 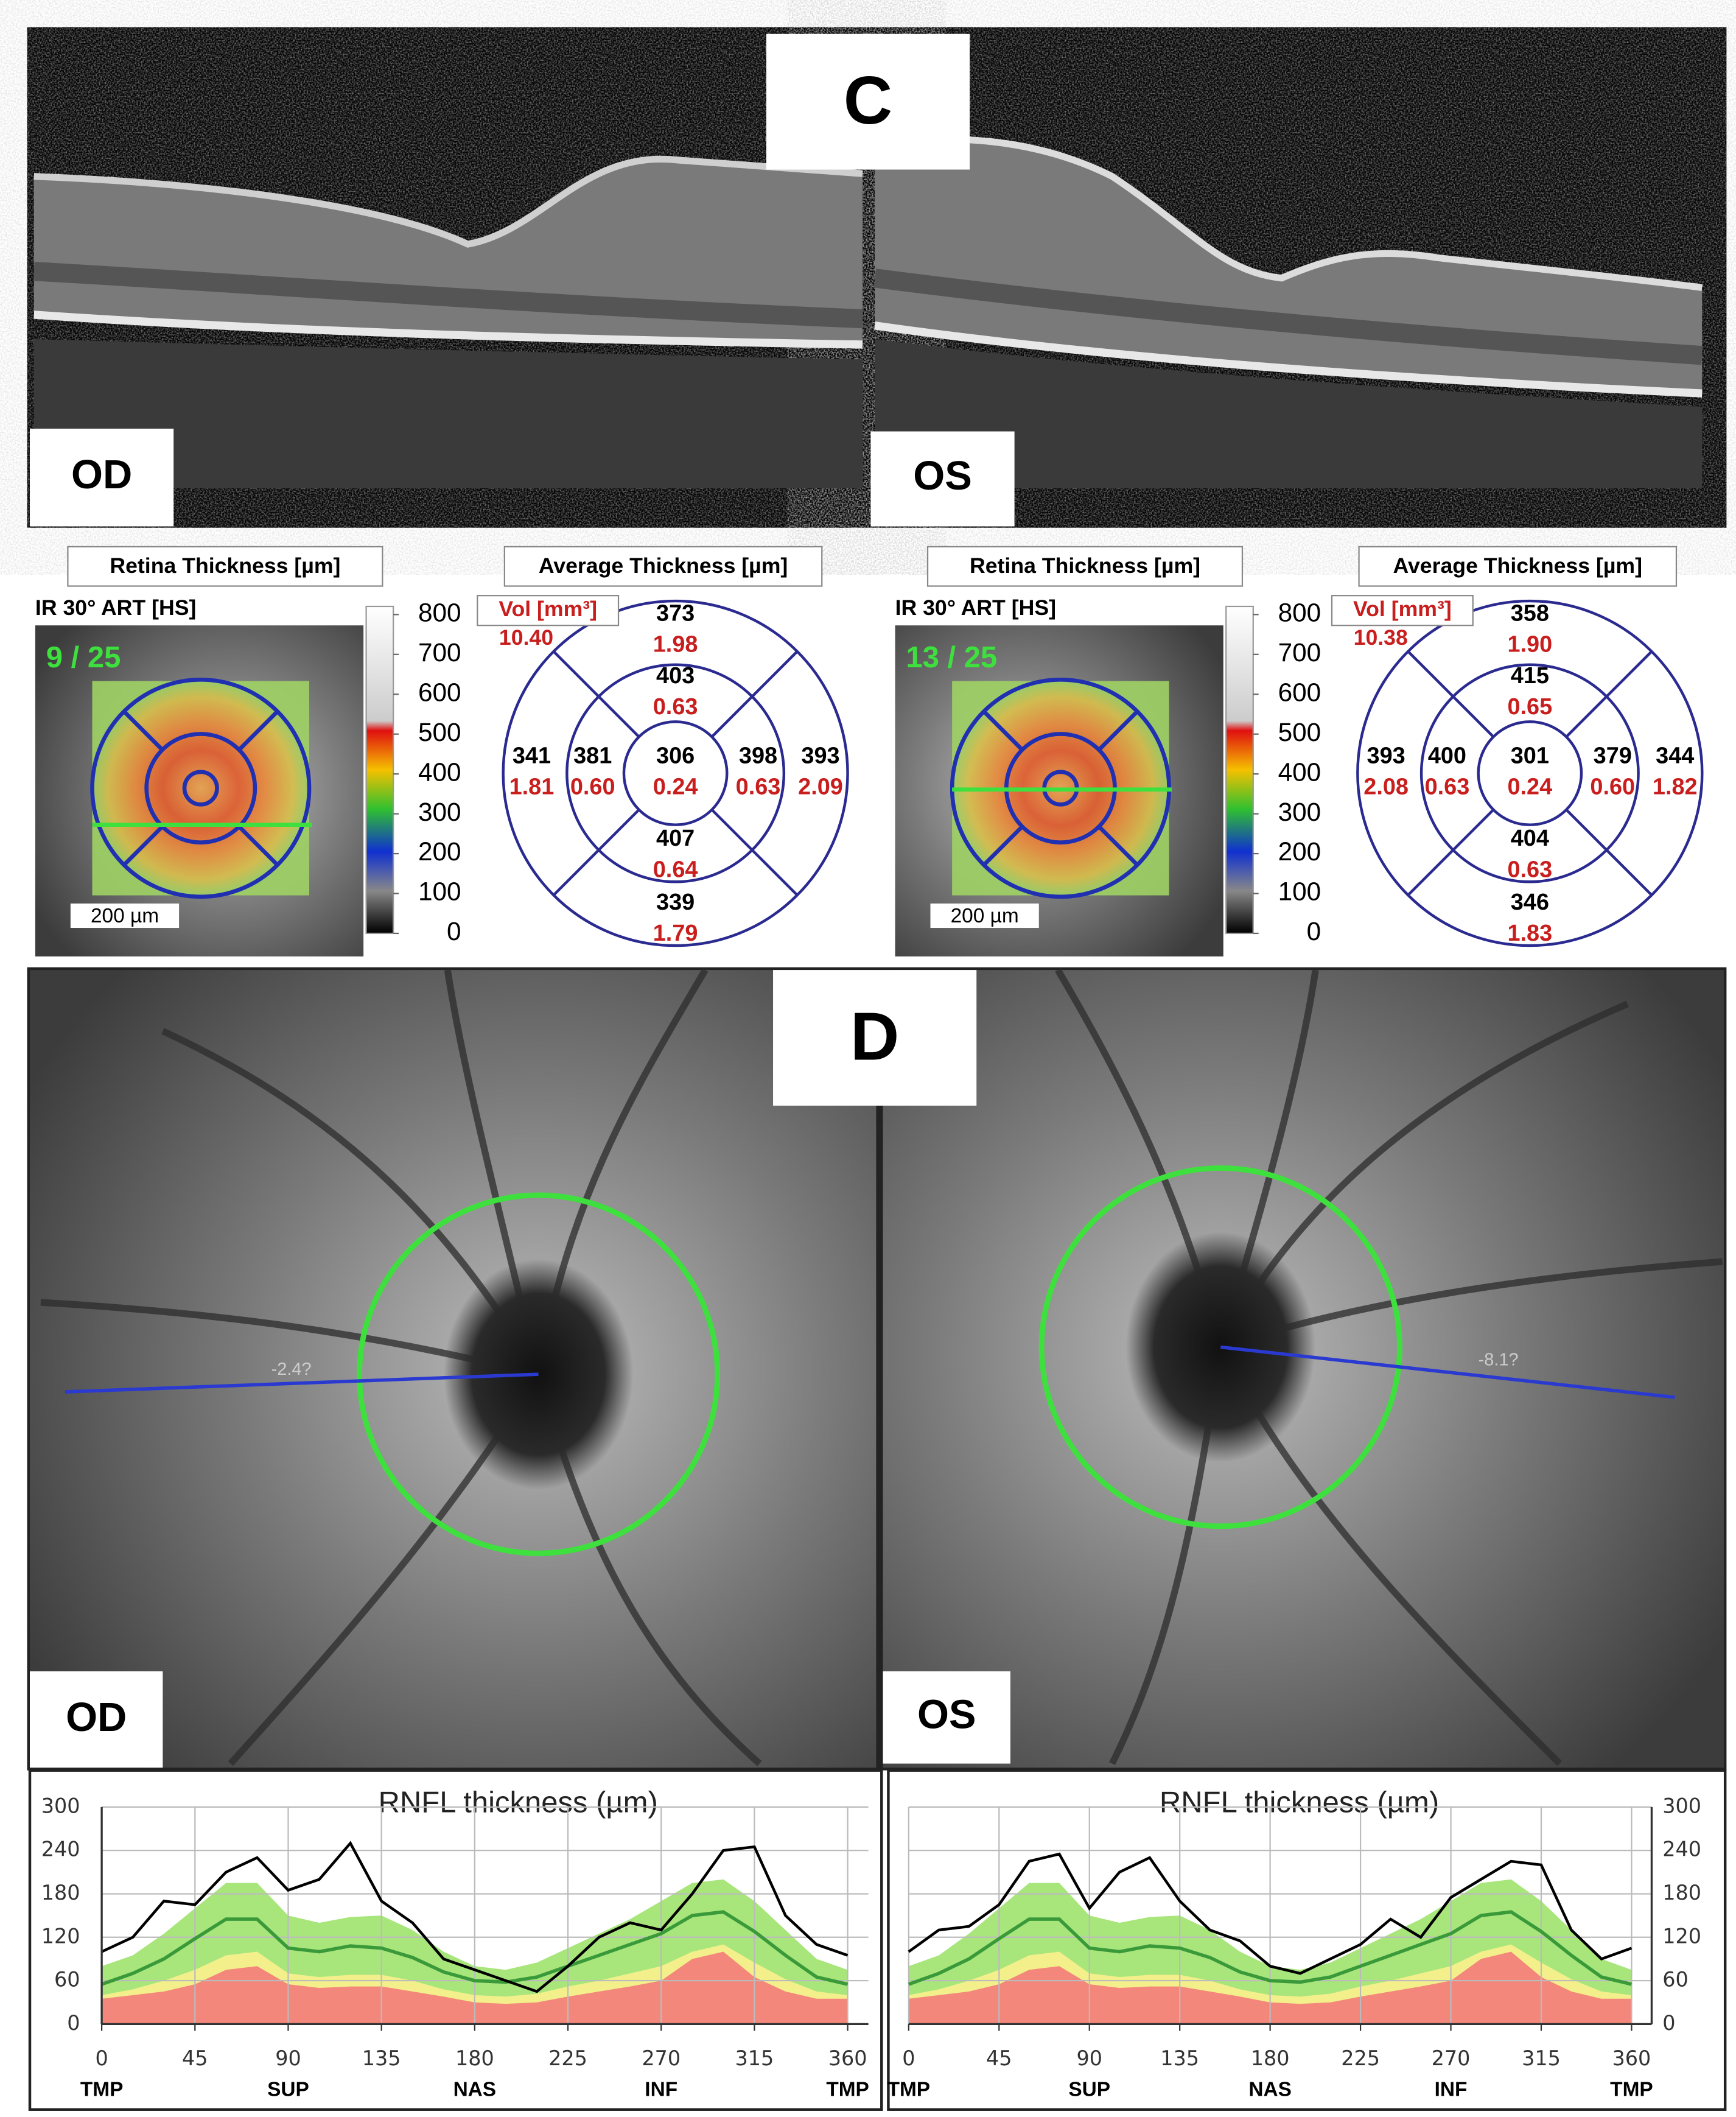 What do you see at coordinates (526, 637) in the screenshot?
I see `total-volume: 10.40` at bounding box center [526, 637].